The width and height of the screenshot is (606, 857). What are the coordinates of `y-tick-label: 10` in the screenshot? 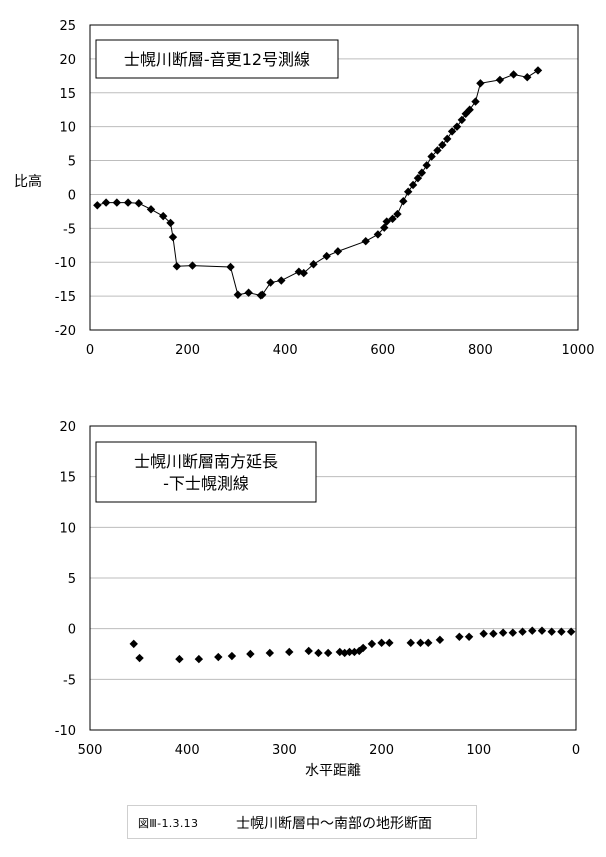 It's located at (67, 528).